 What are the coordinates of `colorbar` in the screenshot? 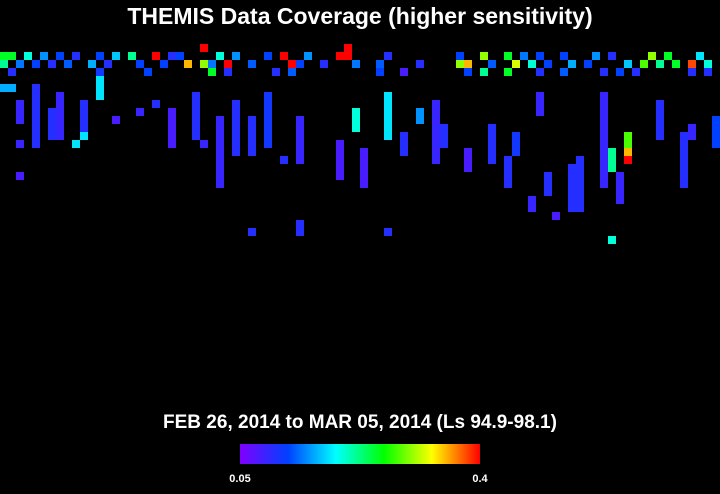 It's located at (360, 454).